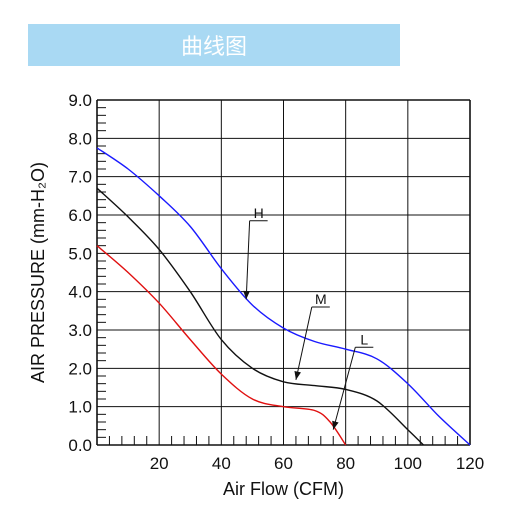 Image resolution: width=515 pixels, height=520 pixels. What do you see at coordinates (213, 47) in the screenshot?
I see `banner-title: 曲线图` at bounding box center [213, 47].